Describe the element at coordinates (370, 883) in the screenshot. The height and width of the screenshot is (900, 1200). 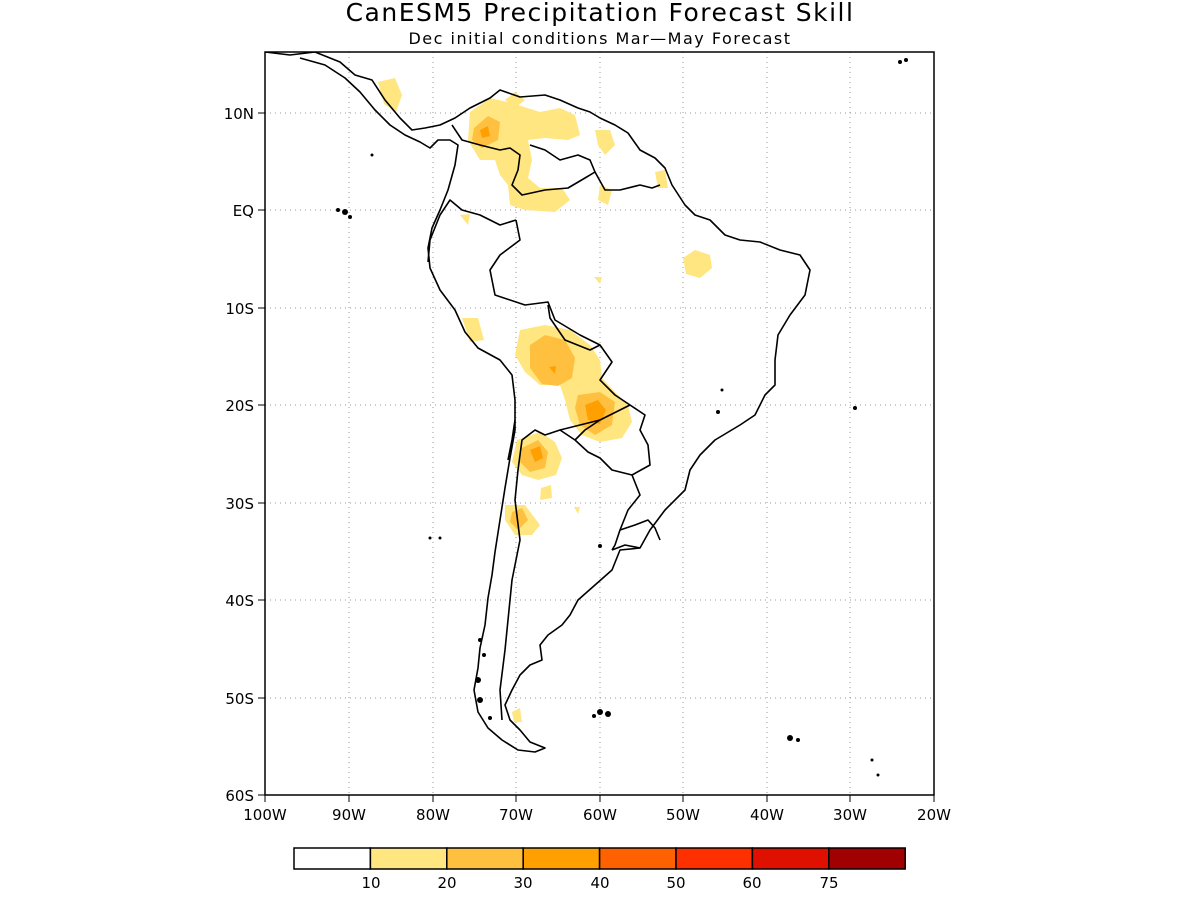
I see `legend-label: 10` at that location.